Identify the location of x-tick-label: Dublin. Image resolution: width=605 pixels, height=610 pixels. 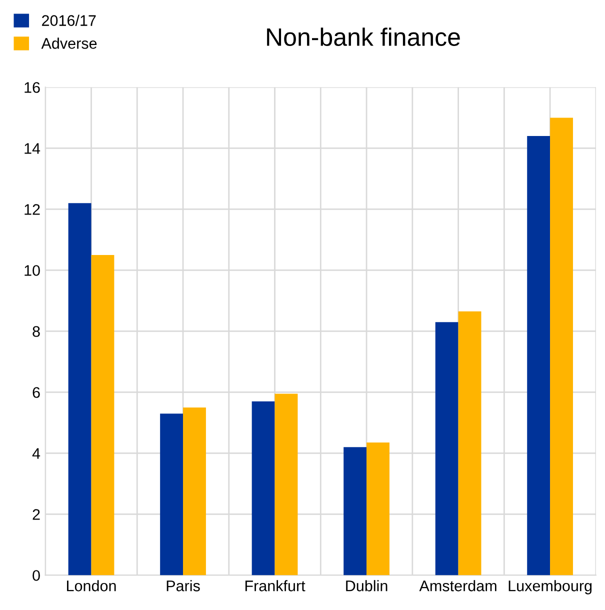
(367, 586).